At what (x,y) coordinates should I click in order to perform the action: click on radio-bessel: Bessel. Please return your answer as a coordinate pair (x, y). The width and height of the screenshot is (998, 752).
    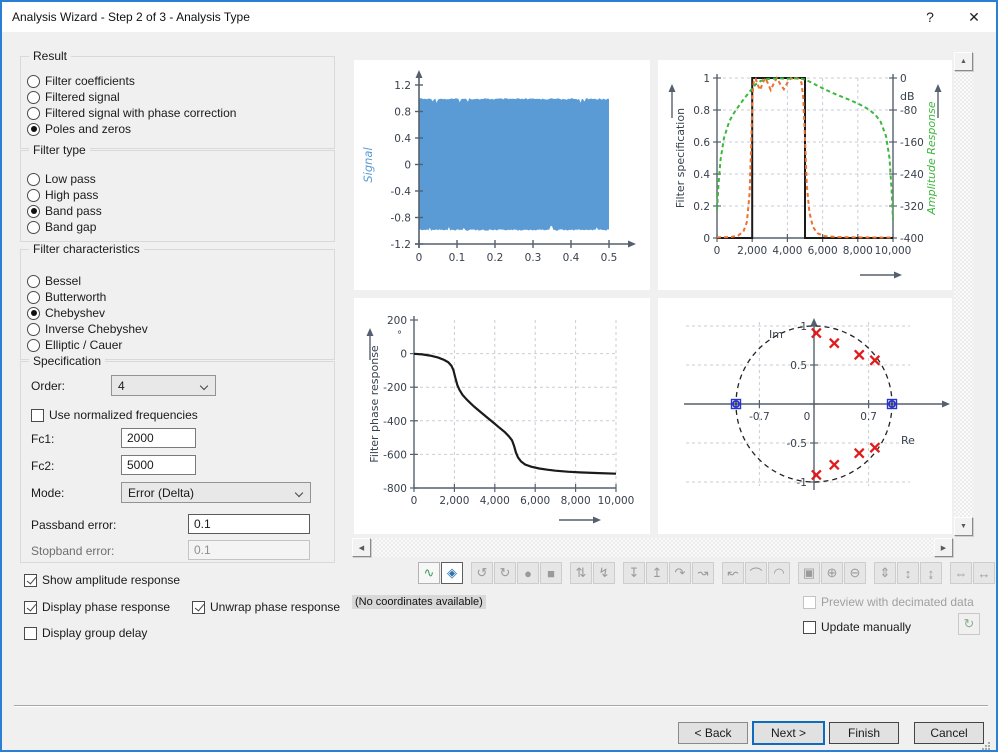
    Looking at the image, I should click on (178, 281).